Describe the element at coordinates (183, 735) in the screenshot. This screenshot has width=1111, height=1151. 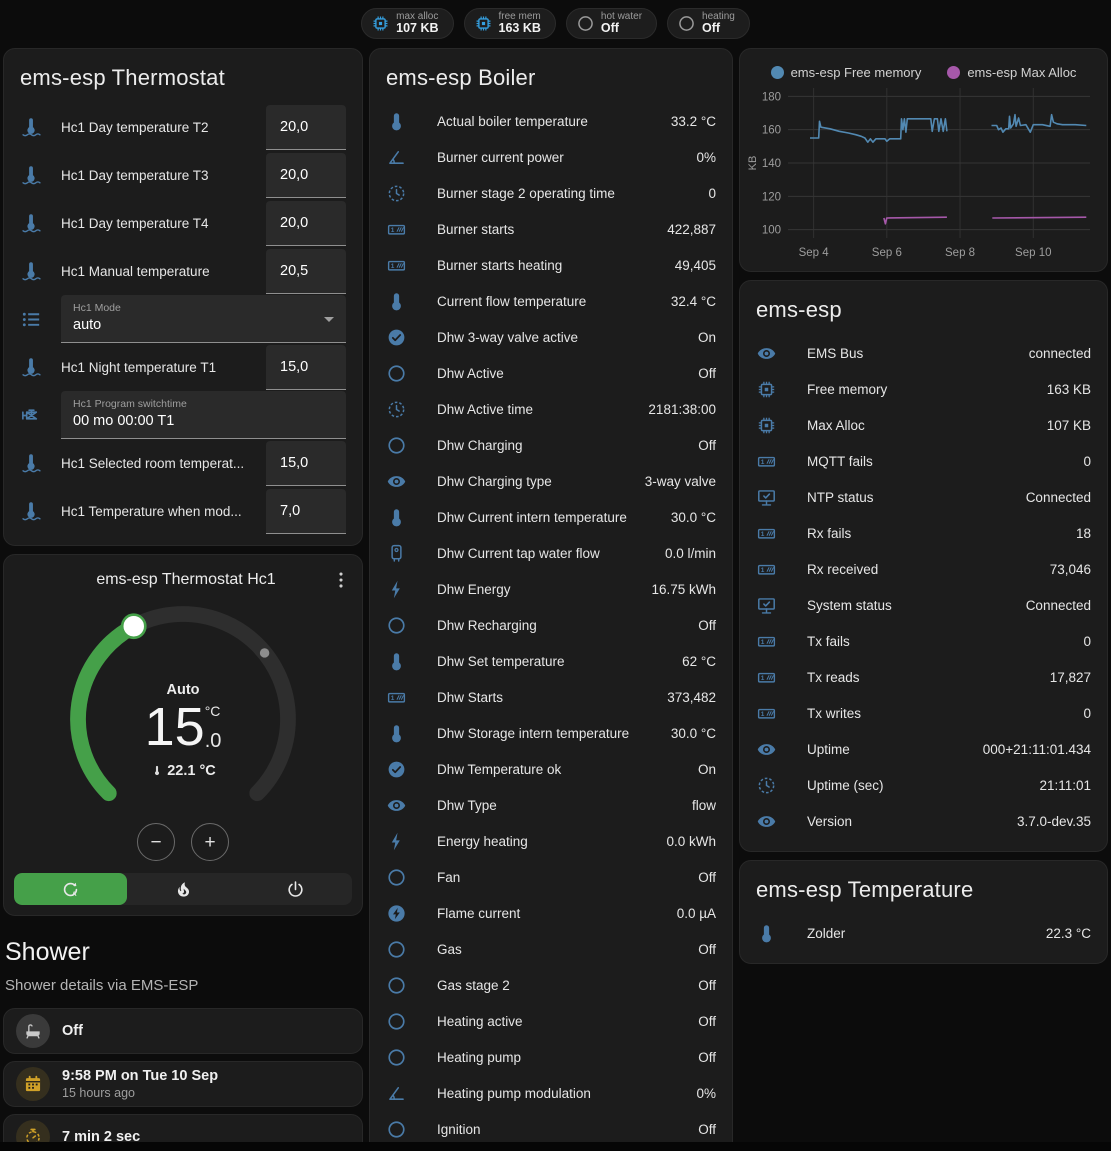
I see `thermostat-dial-card: ems-esp Thermostat Hc1 Auto 15 °C` at that location.